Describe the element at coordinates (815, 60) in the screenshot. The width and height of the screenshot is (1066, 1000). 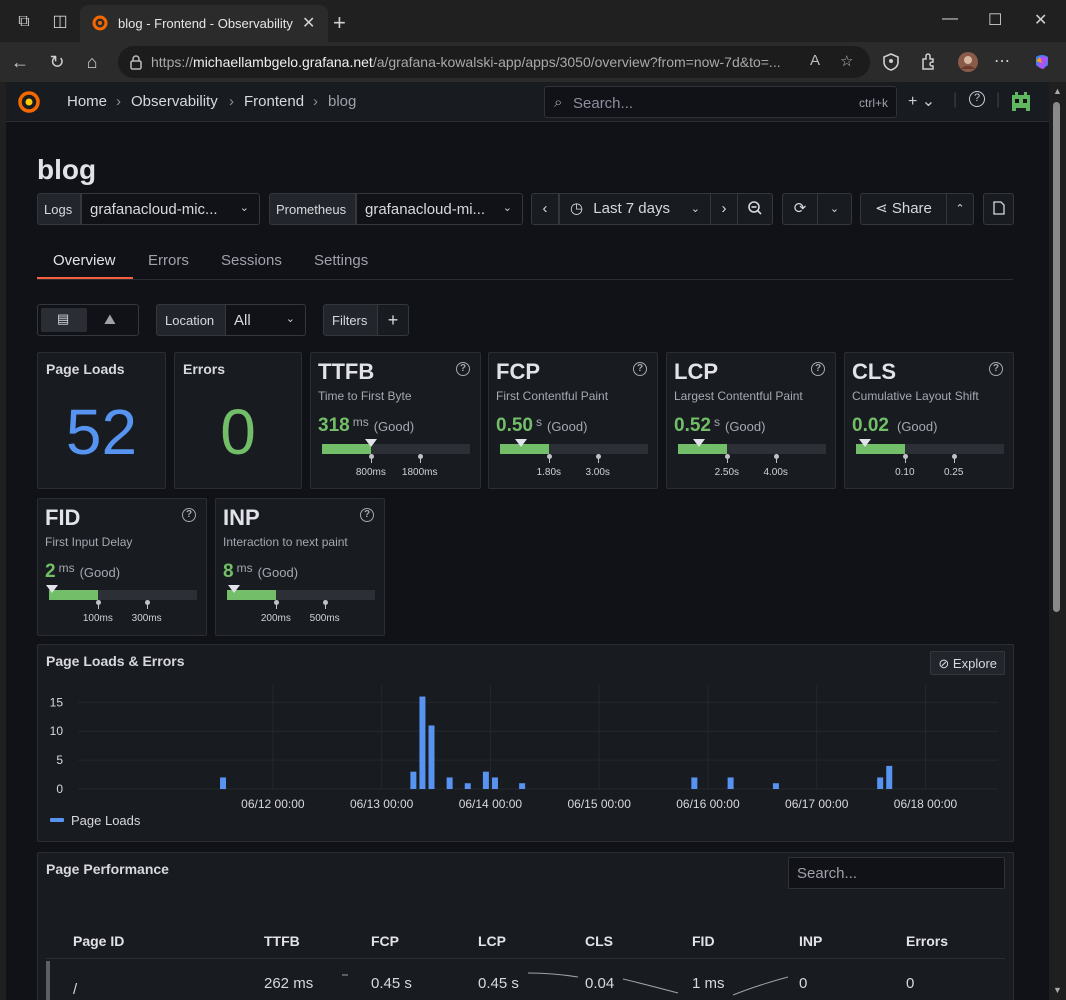
I see `read-aloud-icon: A` at that location.